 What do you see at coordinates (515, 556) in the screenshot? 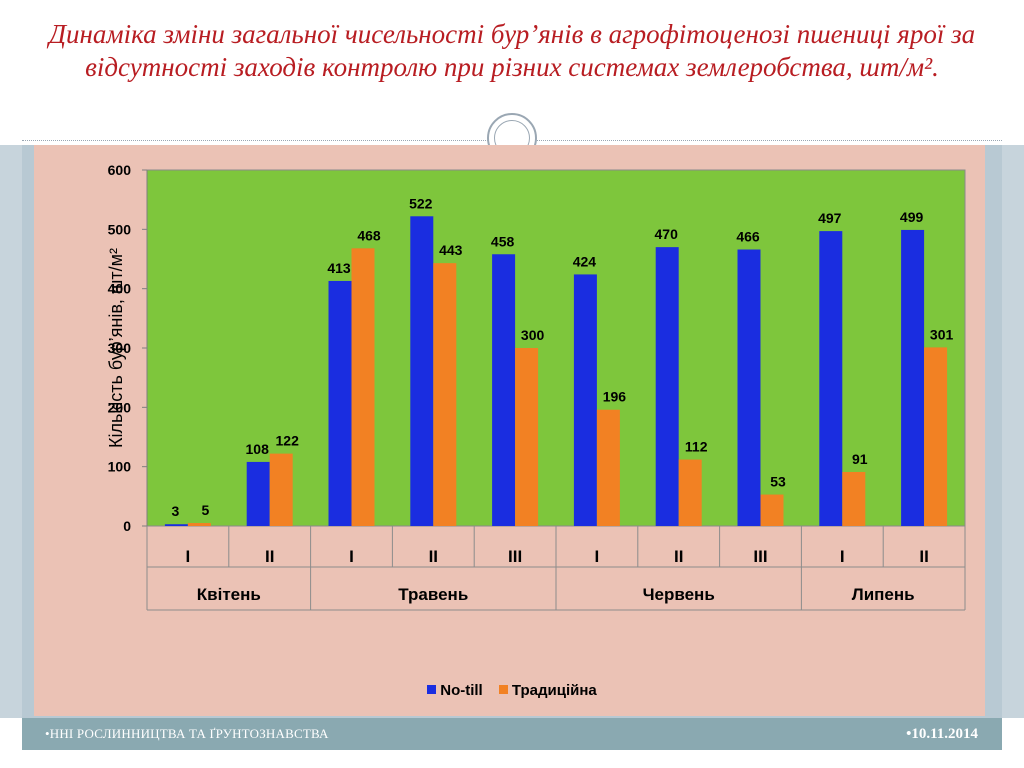
I see `x-tick-label-4: III` at bounding box center [515, 556].